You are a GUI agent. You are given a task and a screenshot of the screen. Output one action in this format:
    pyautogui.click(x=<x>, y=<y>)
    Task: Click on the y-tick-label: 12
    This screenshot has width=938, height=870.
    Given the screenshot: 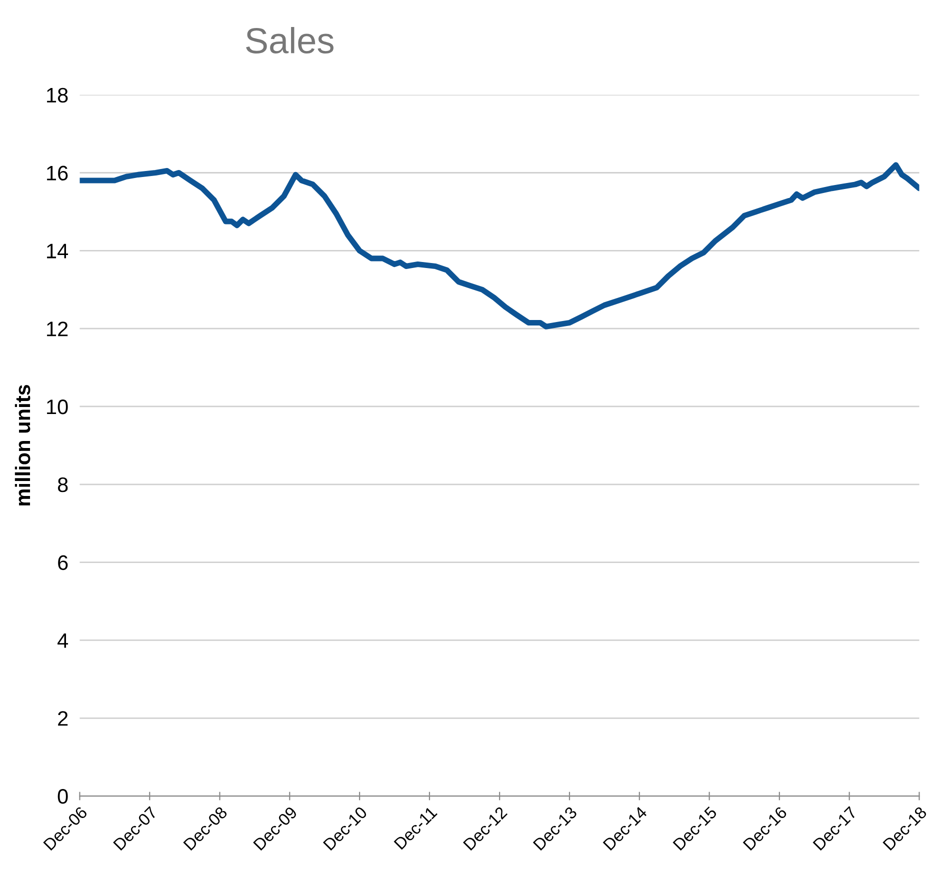 What is the action you would take?
    pyautogui.click(x=57, y=329)
    